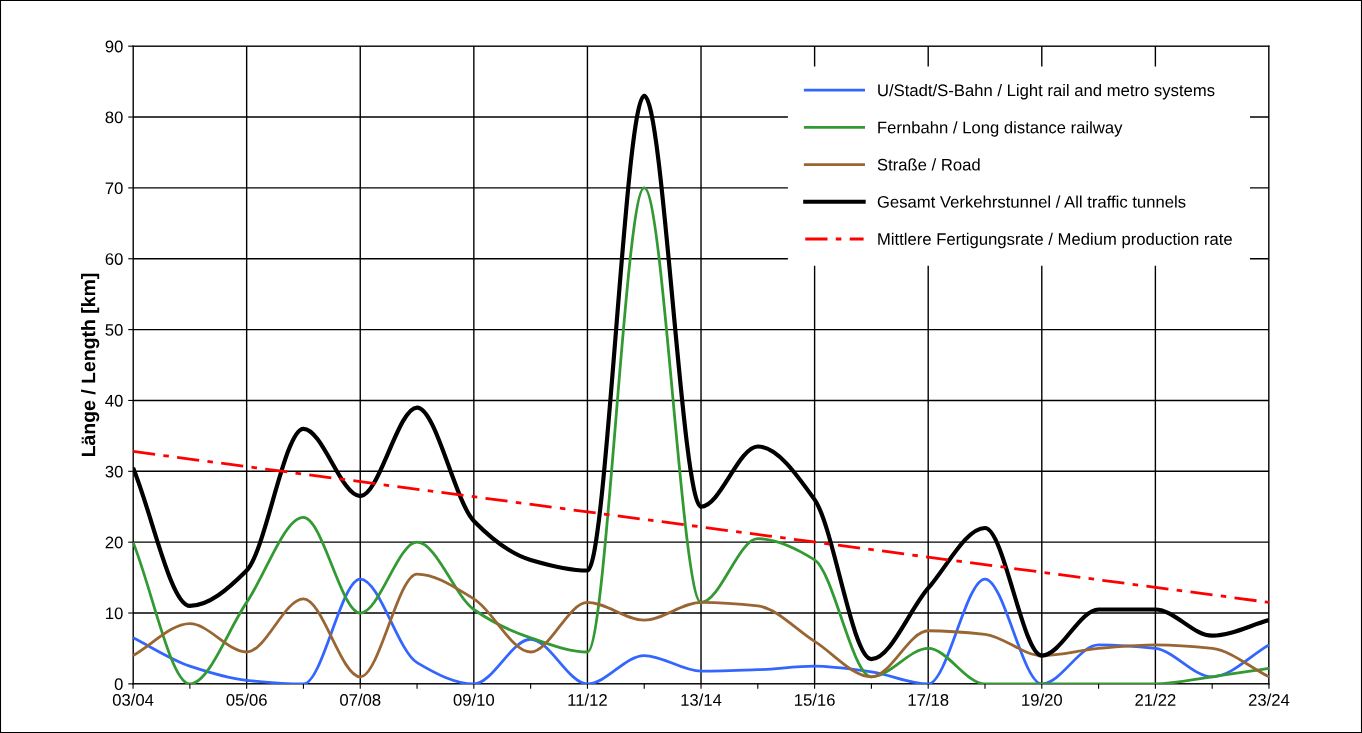 Image resolution: width=1362 pixels, height=733 pixels. I want to click on x-tick-label: 03/04, so click(133, 699).